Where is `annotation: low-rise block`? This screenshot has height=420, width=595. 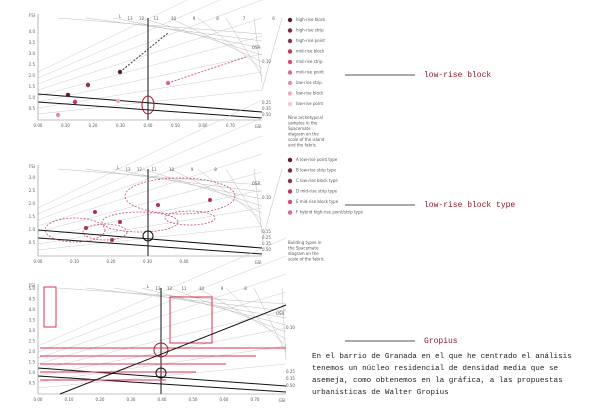 annotation: low-rise block is located at coordinates (457, 75).